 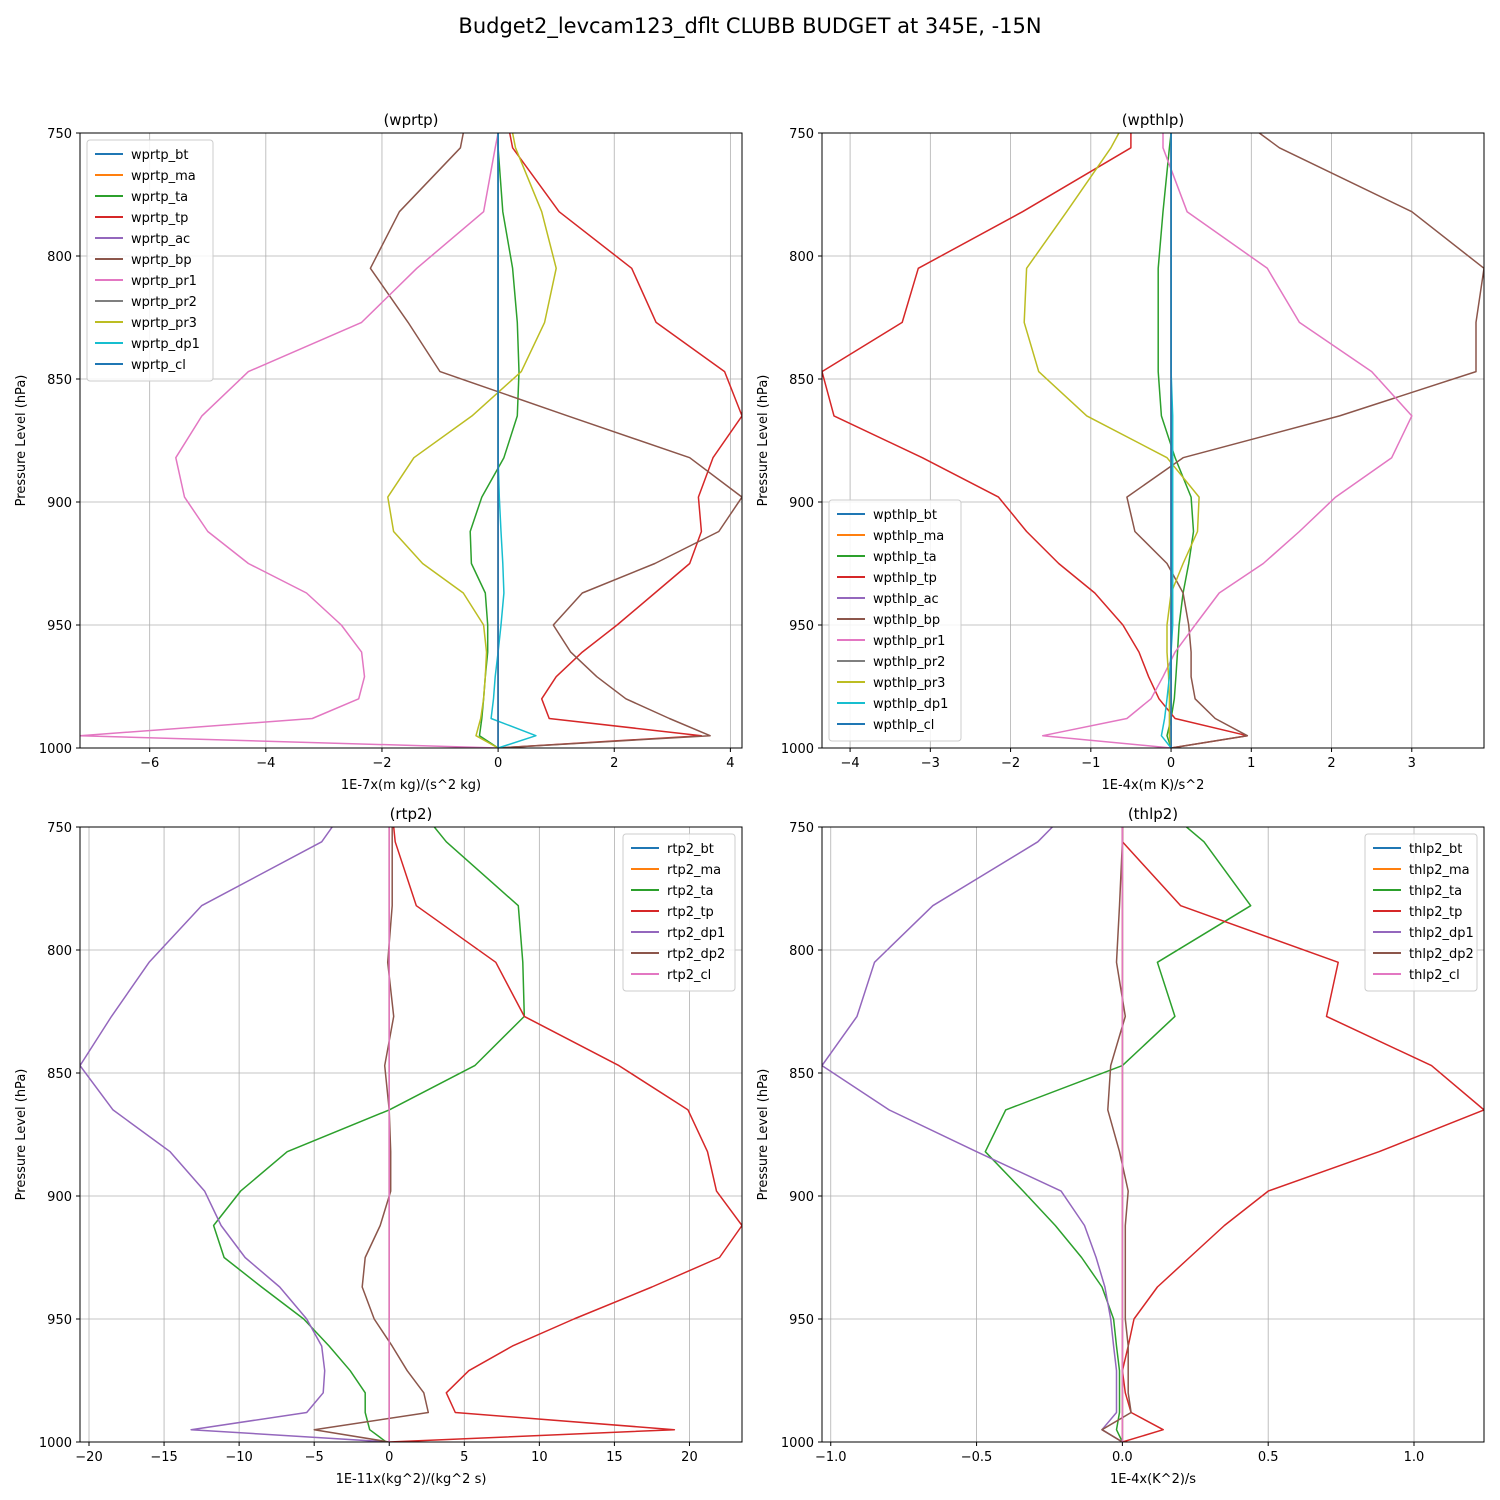 I want to click on series-line-rtp2_dp1, so click(x=235, y=1134).